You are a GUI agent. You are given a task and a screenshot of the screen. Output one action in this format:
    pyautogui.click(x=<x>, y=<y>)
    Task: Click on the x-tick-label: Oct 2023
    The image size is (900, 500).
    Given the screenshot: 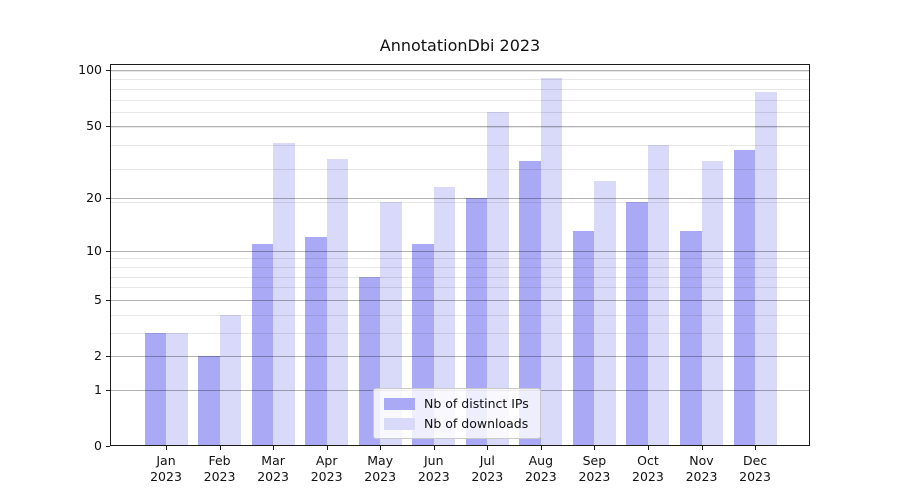 What is the action you would take?
    pyautogui.click(x=648, y=468)
    